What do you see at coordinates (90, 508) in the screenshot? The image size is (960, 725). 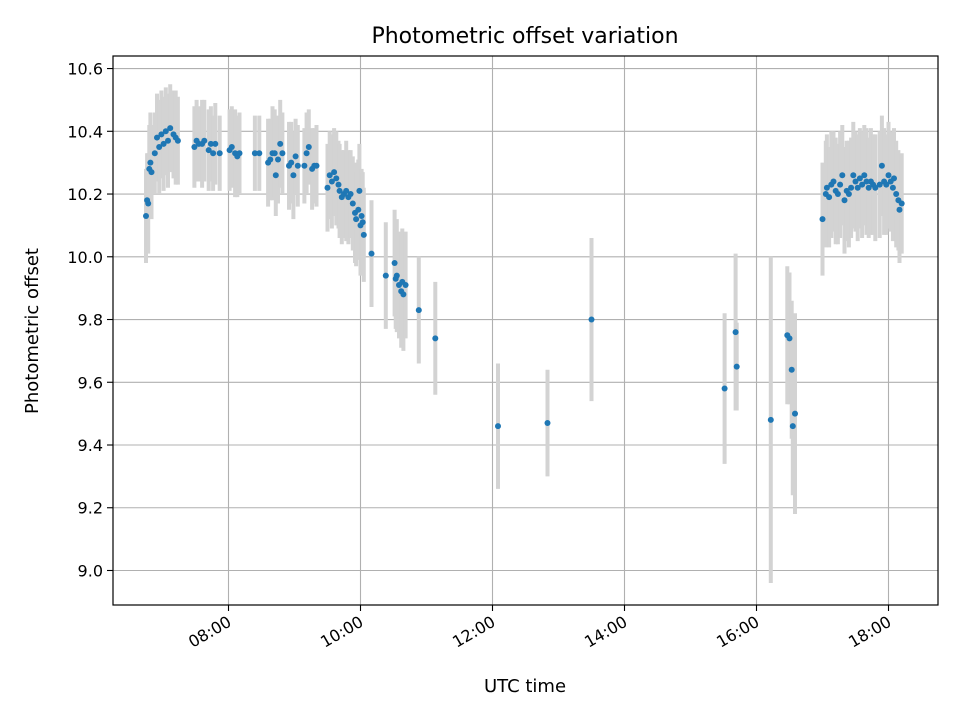 I see `y-tick-label: 9.2` at bounding box center [90, 508].